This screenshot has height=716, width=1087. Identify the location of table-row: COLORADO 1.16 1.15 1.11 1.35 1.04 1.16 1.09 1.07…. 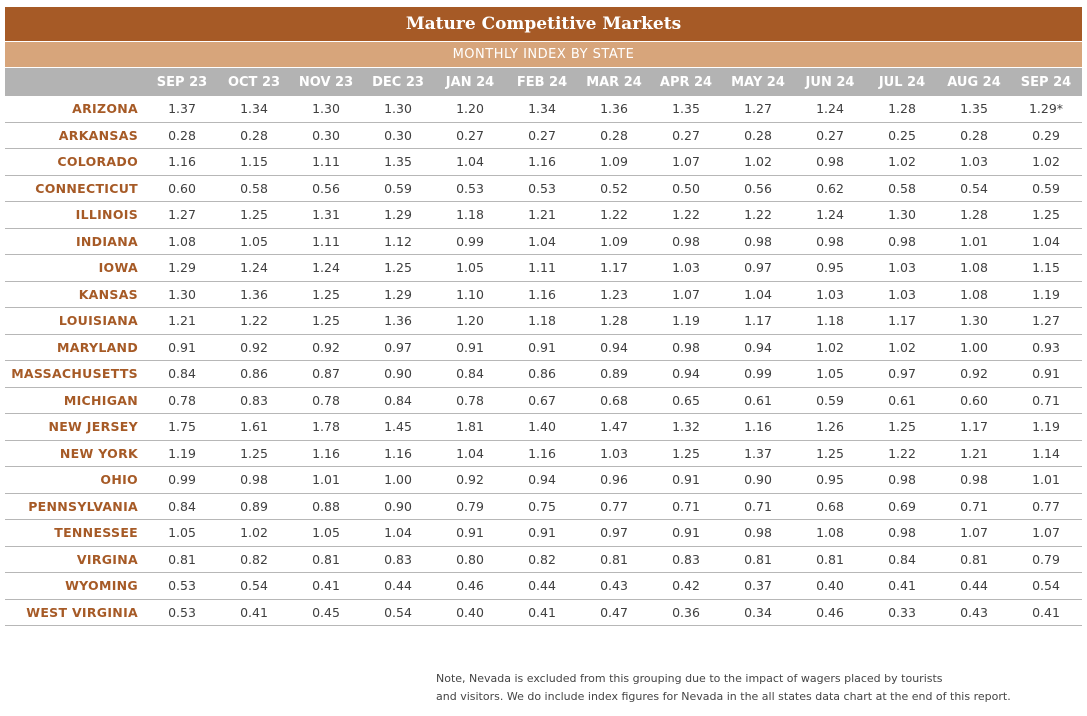
(543, 162).